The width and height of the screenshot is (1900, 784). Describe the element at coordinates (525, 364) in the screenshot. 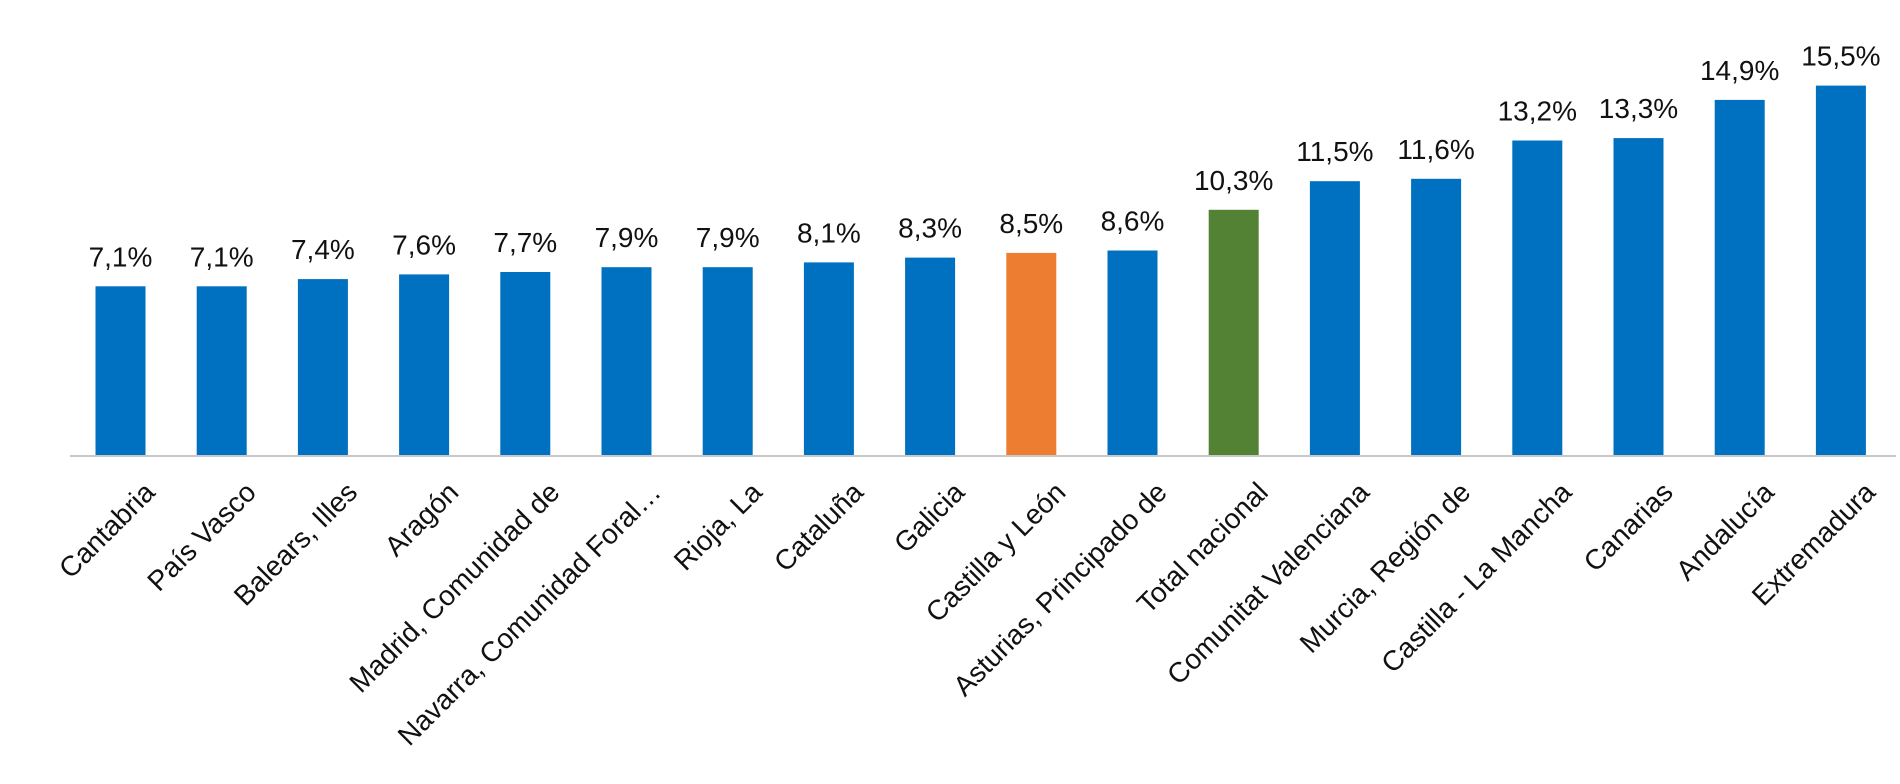

I see `bar-madrid-comunidad-de` at that location.